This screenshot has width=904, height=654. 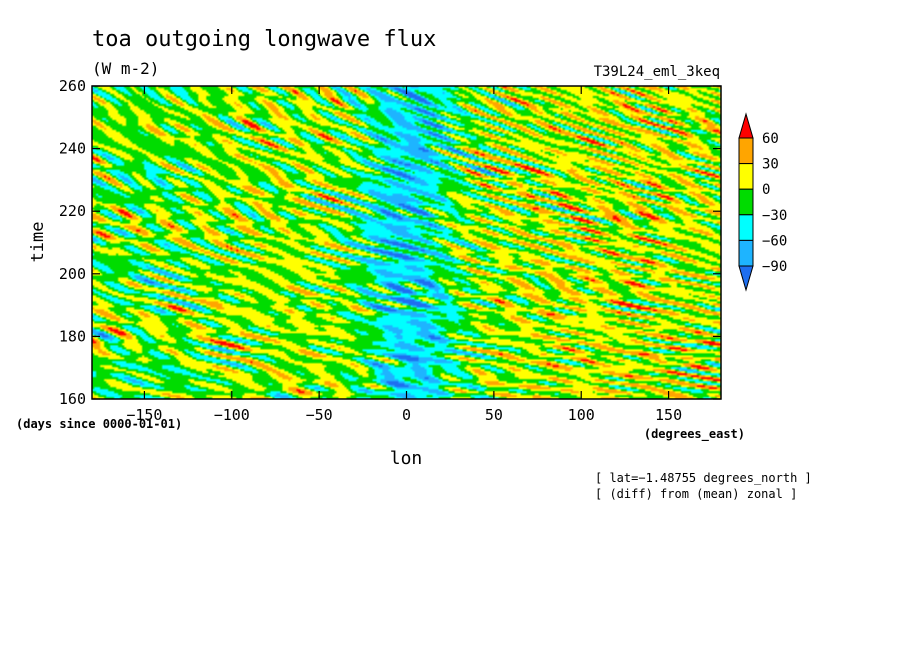 What do you see at coordinates (762, 202) in the screenshot?
I see `colorbar-legend: 60 30 0 −30 −60 −90` at bounding box center [762, 202].